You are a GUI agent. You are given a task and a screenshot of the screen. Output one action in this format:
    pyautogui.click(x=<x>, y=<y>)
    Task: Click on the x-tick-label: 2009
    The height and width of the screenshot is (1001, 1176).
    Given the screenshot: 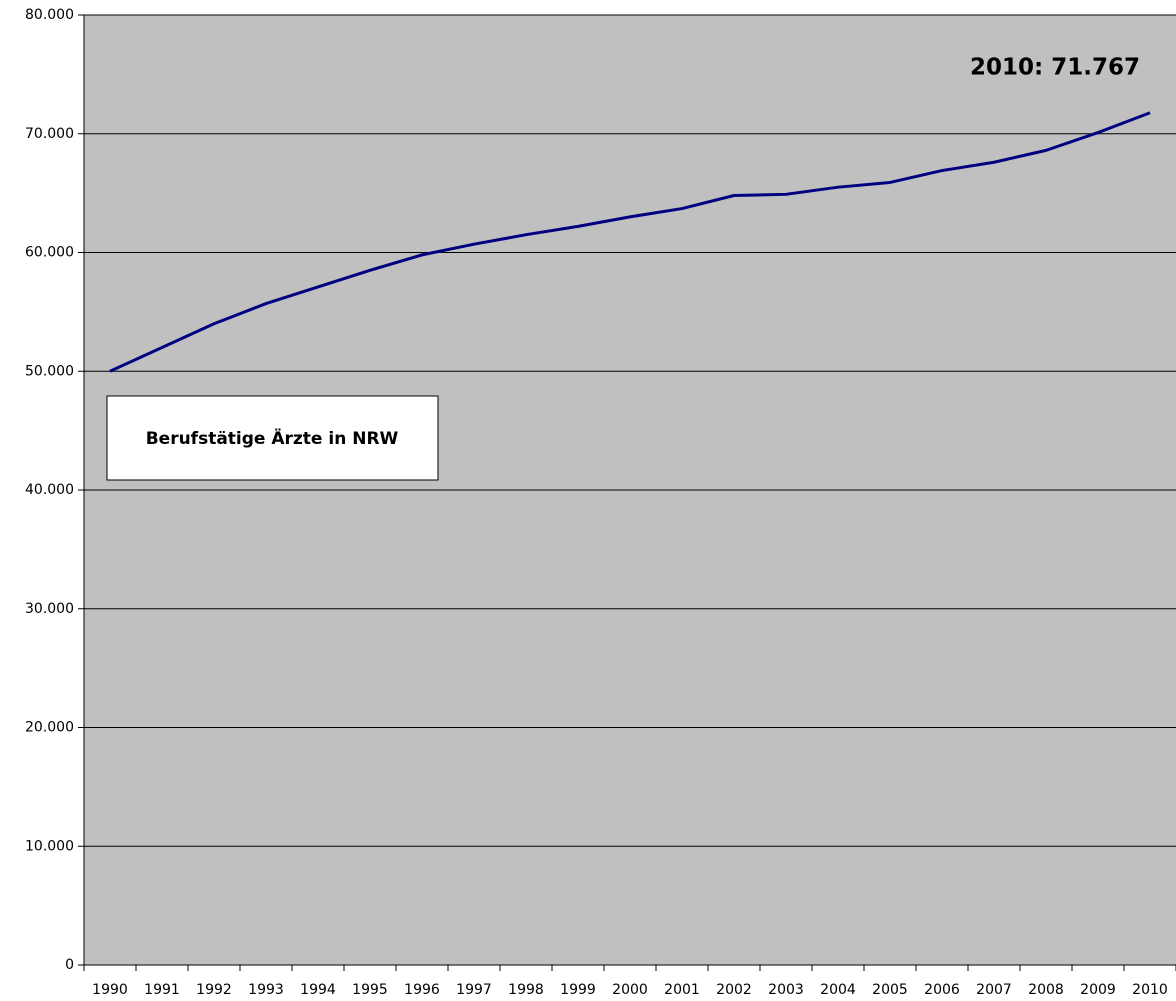 What is the action you would take?
    pyautogui.click(x=1098, y=990)
    